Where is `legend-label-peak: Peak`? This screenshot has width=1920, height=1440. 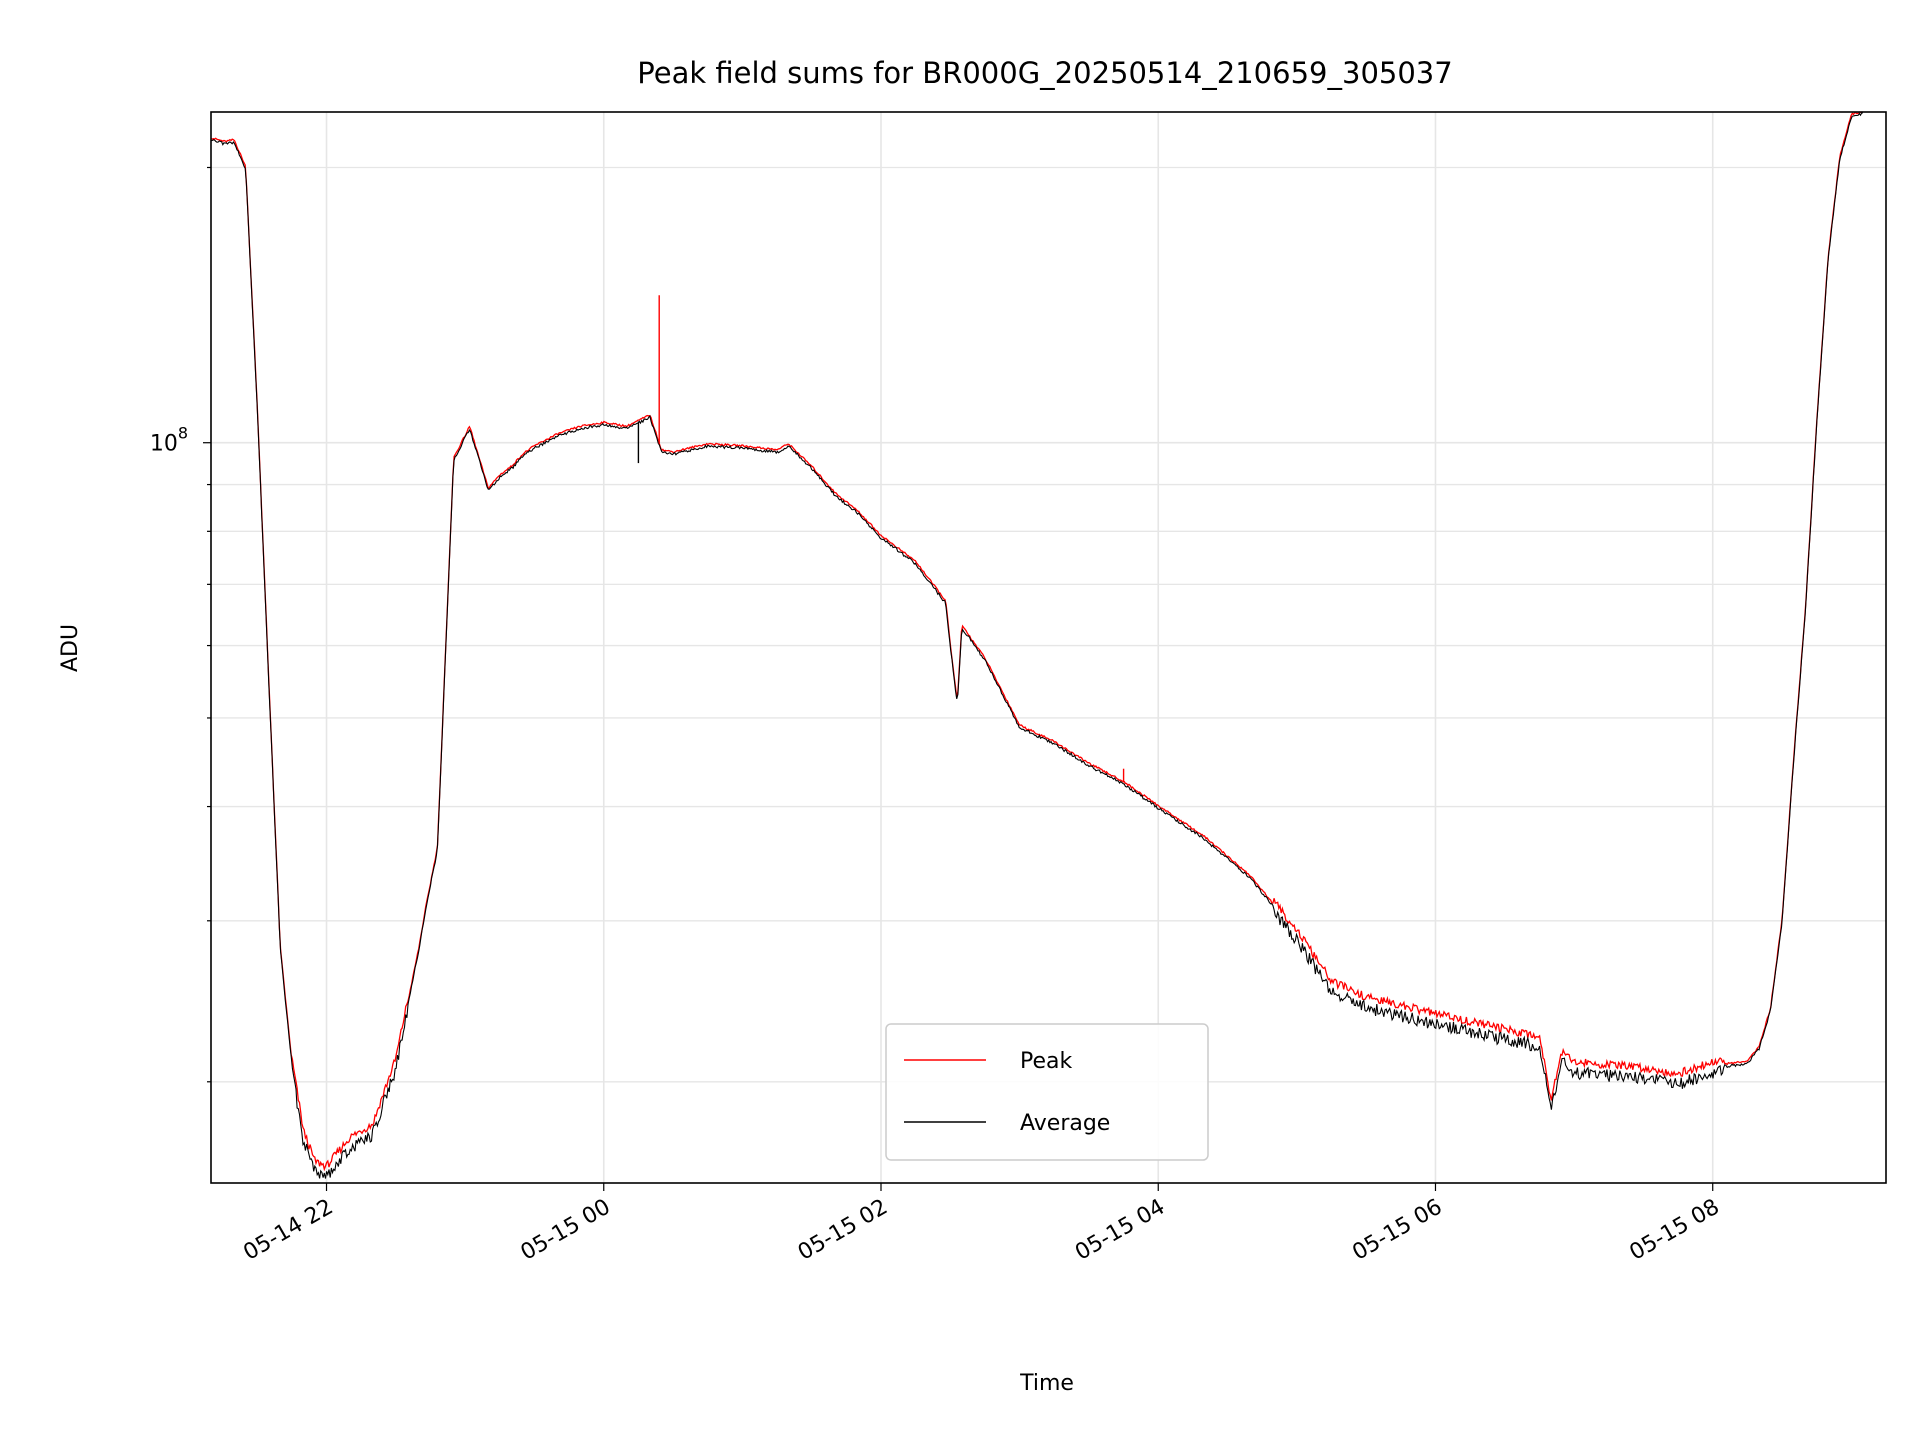
legend-label-peak: Peak is located at coordinates (1046, 1061).